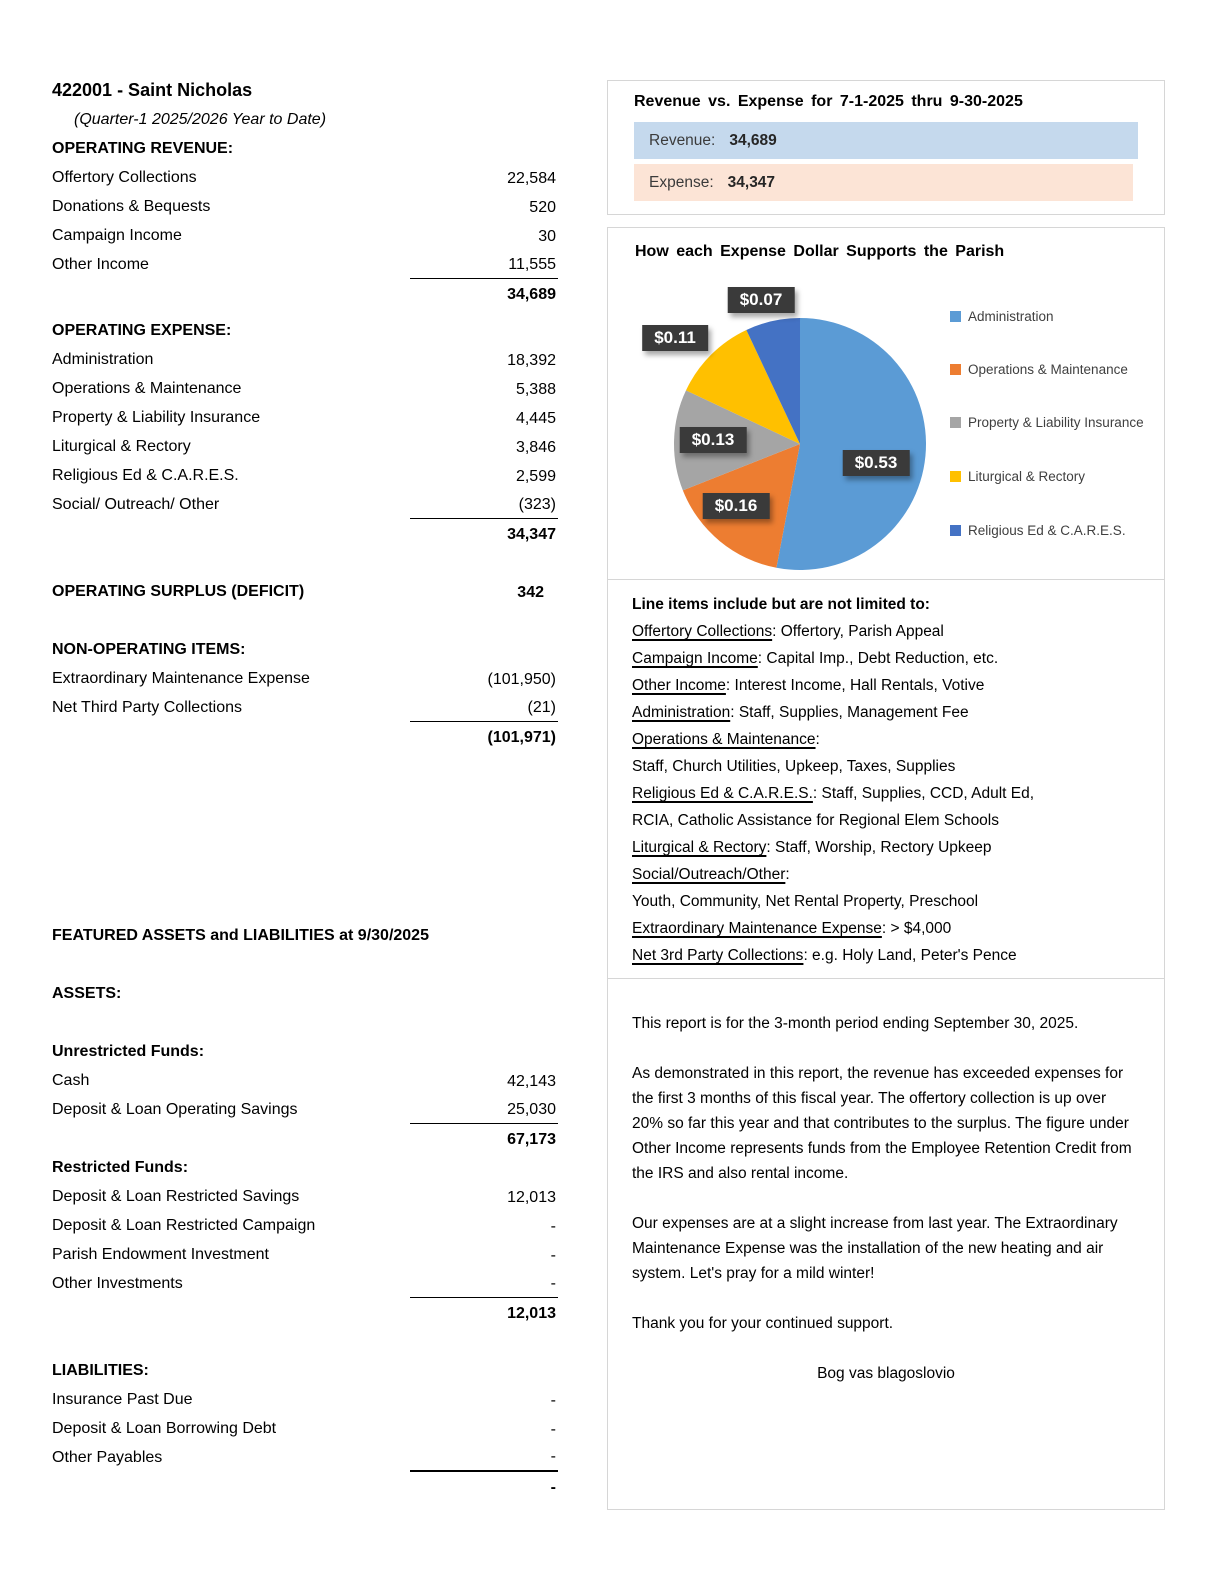  Describe the element at coordinates (1027, 476) in the screenshot. I see `legend-label: Liturgical & Rectory` at that location.